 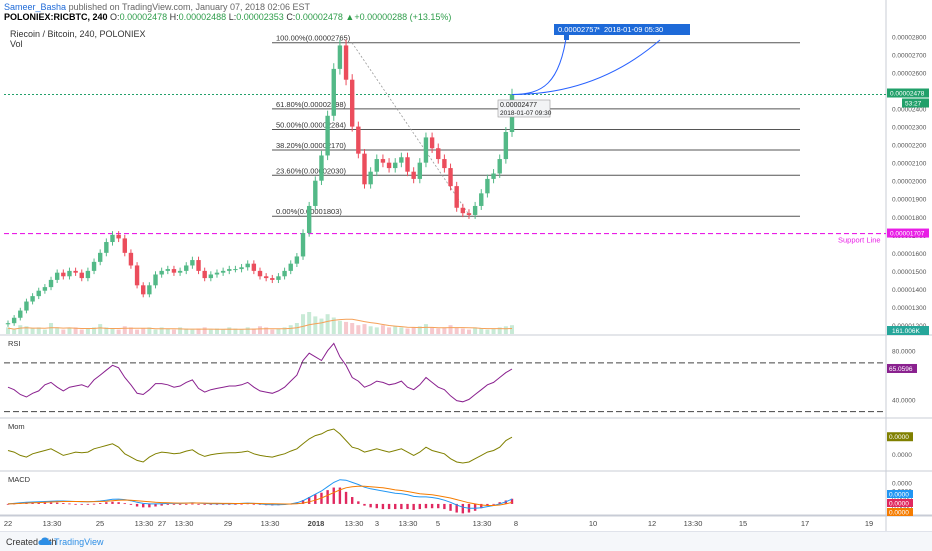 What do you see at coordinates (526, 113) in the screenshot?
I see `crosshair-time: 2018-01-07 09:30` at bounding box center [526, 113].